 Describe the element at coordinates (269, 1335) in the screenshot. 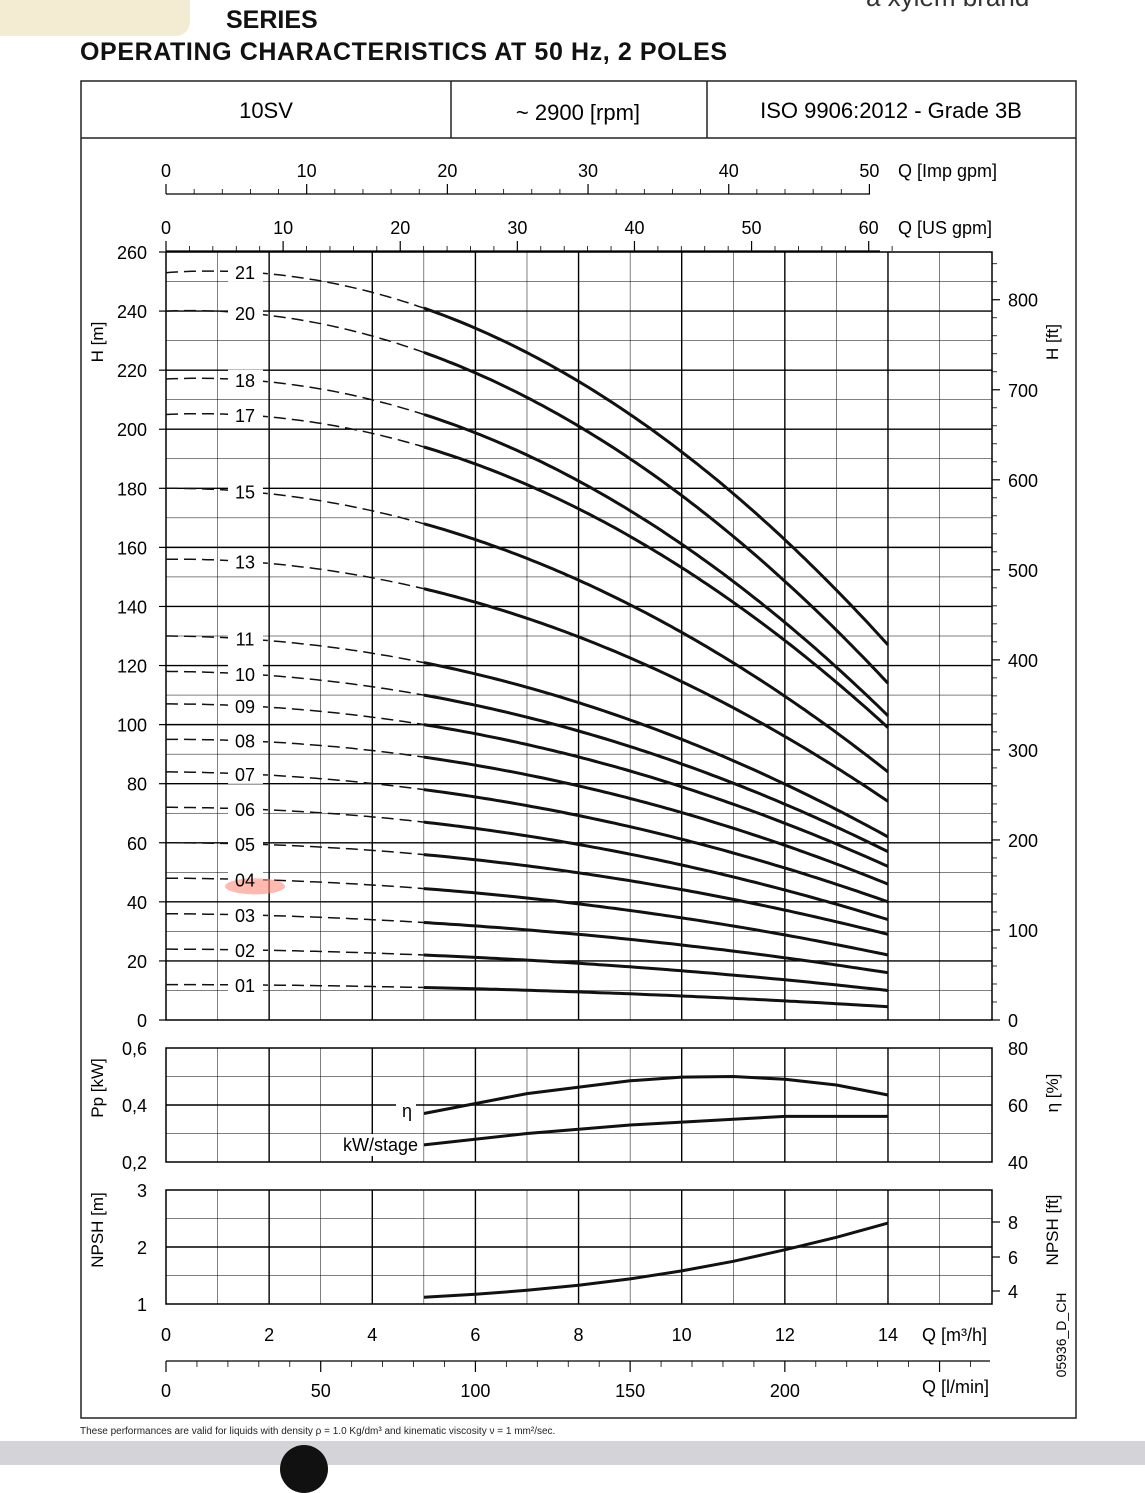

I see `x-tick-label: 2` at that location.